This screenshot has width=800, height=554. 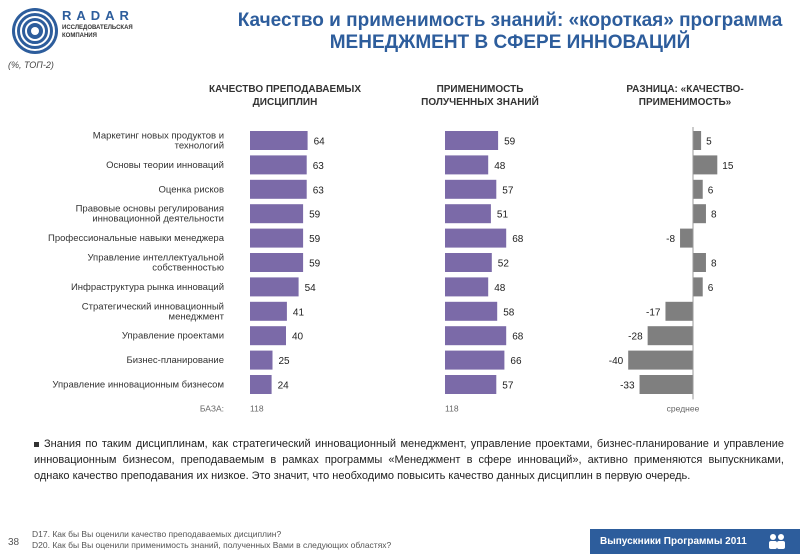 I want to click on category-label: Бизнес-планирование, so click(x=176, y=360).